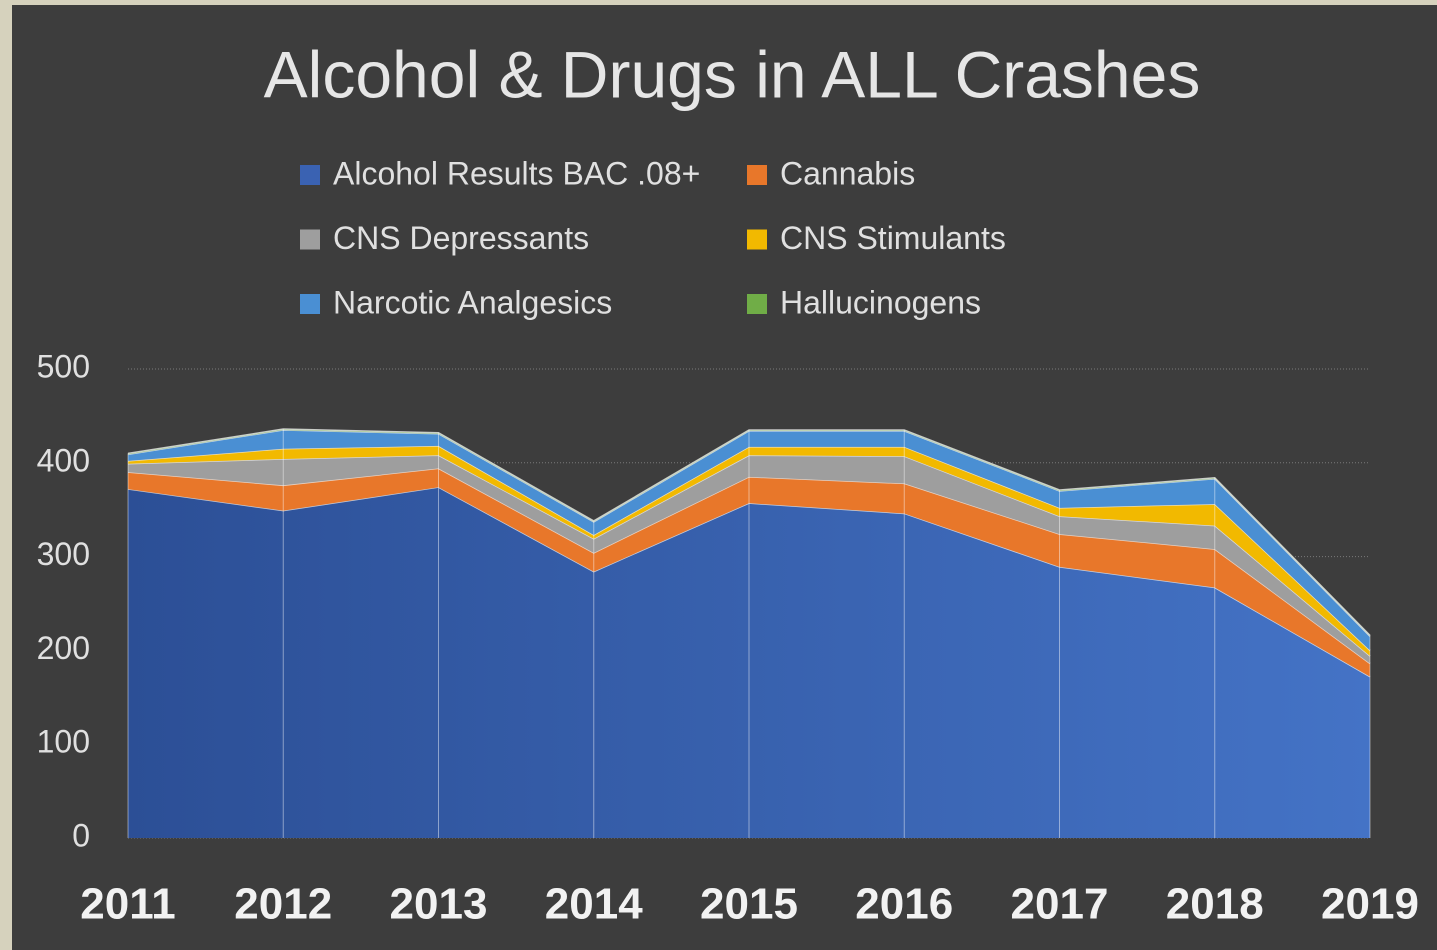  I want to click on y-tick-label: 500, so click(63, 366).